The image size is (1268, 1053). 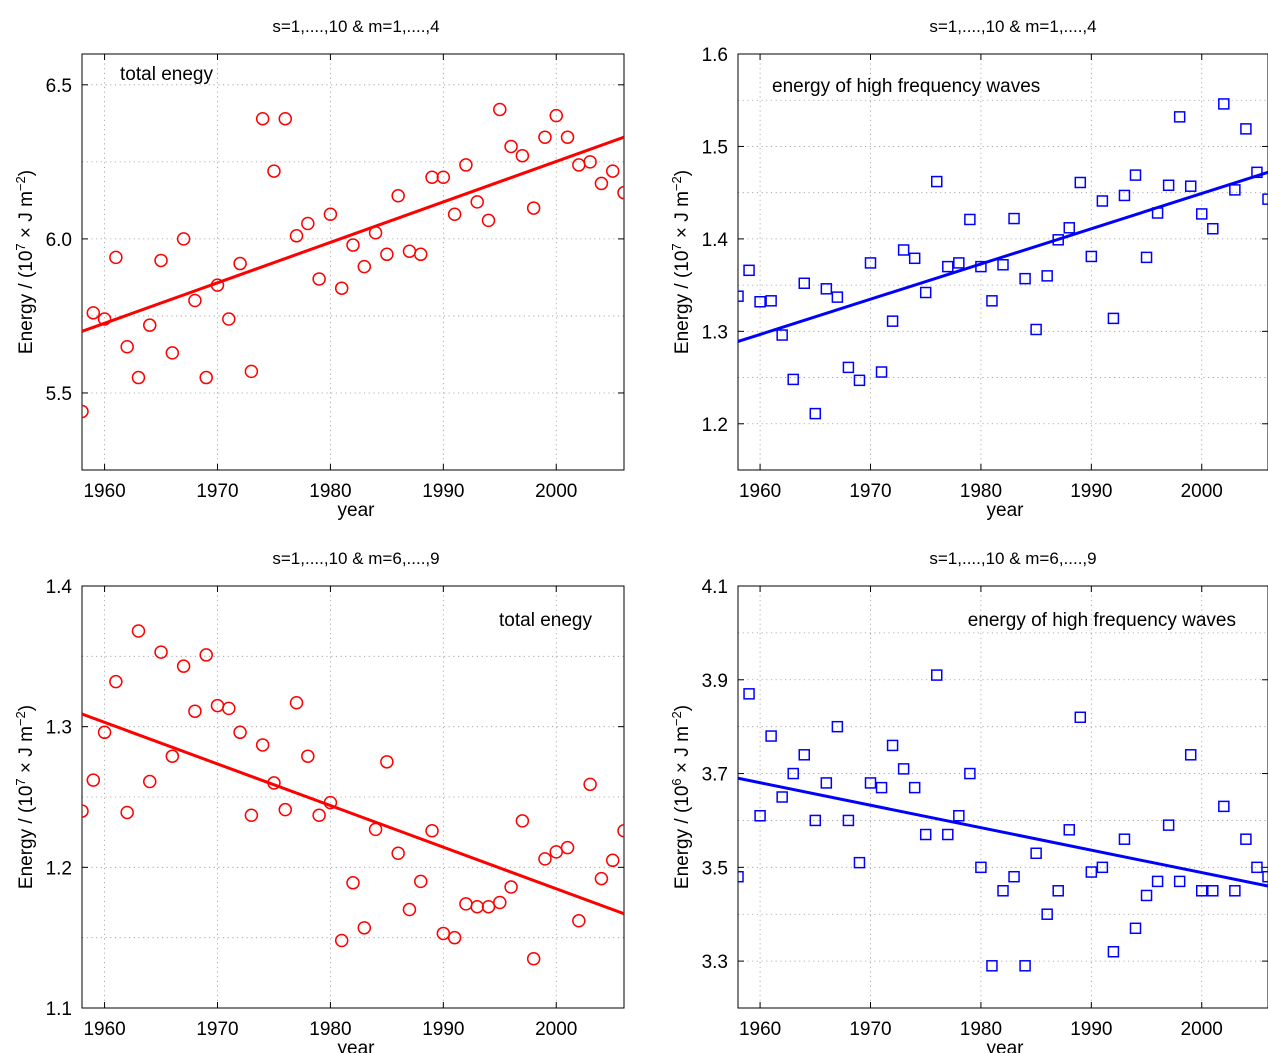 I want to click on y-tick-label: 6.5, so click(x=59, y=86).